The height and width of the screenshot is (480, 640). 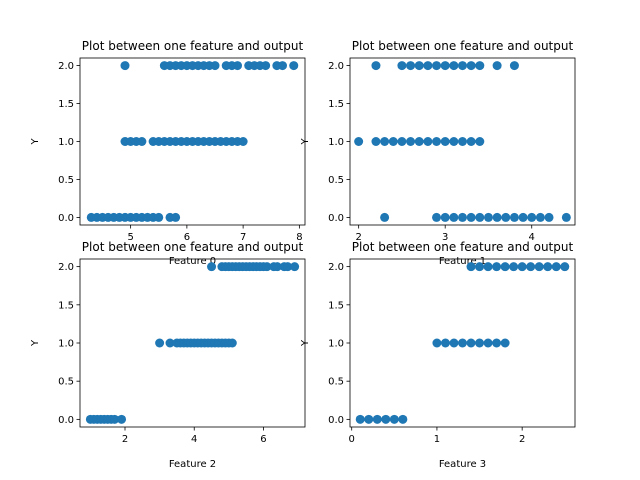 What do you see at coordinates (187, 237) in the screenshot?
I see `x-tick-label: 6` at bounding box center [187, 237].